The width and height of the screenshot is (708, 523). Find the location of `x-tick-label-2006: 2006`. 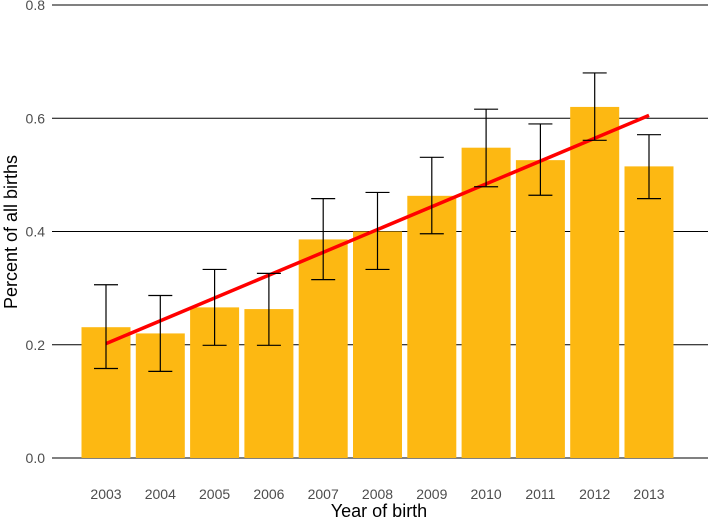

x-tick-label-2006: 2006 is located at coordinates (268, 494).